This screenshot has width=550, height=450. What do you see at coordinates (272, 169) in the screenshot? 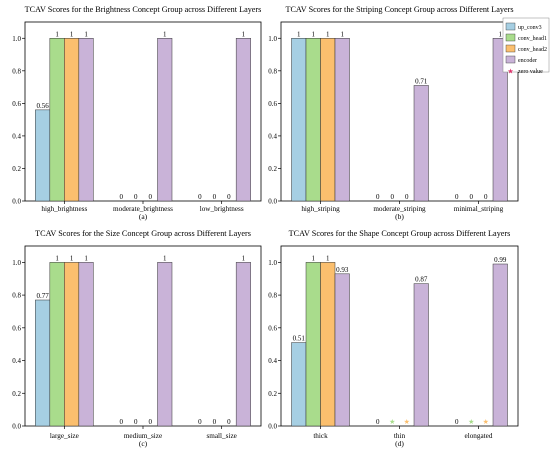
I see `panel-2-ytick-label: 0.2` at bounding box center [272, 169].